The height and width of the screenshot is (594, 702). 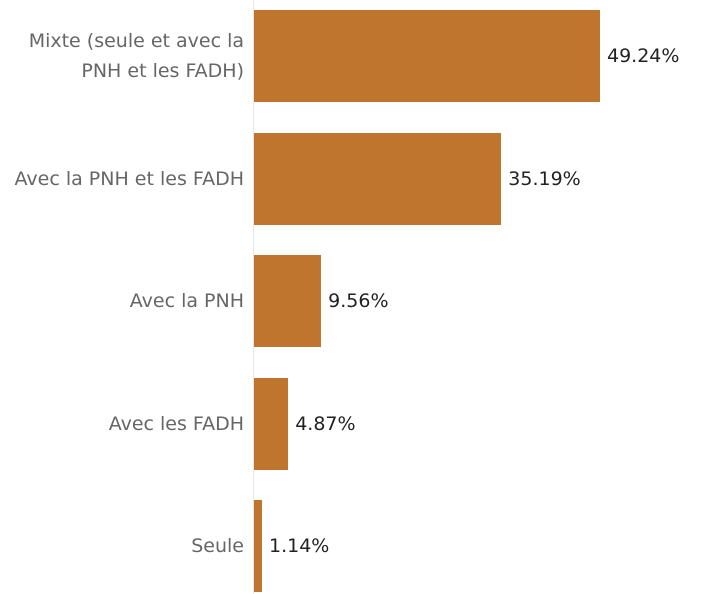 I want to click on value-label: 9.56%, so click(x=358, y=301).